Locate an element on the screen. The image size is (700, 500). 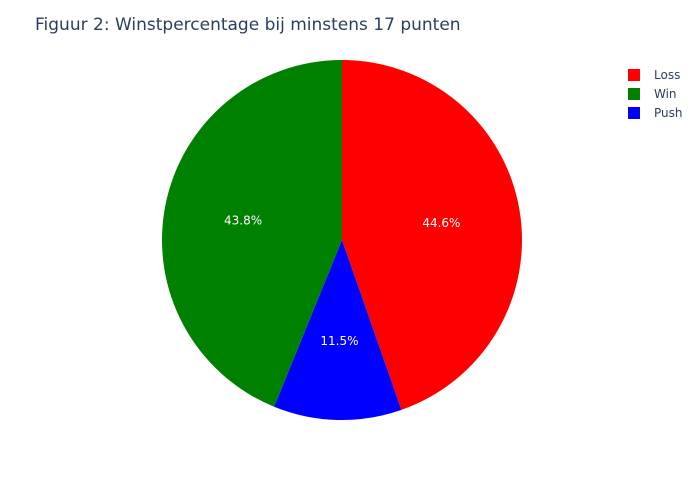
legend-item-loss: Loss is located at coordinates (654, 75).